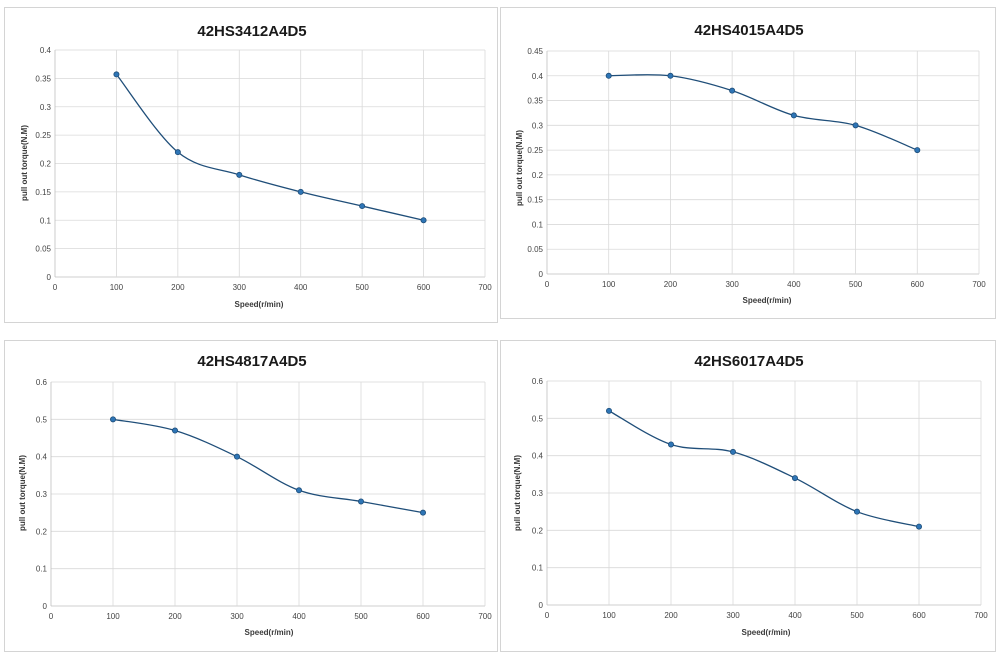 This screenshot has width=1000, height=655. Describe the element at coordinates (748, 30) in the screenshot. I see `chart-title: 42HS4015A4D5` at that location.